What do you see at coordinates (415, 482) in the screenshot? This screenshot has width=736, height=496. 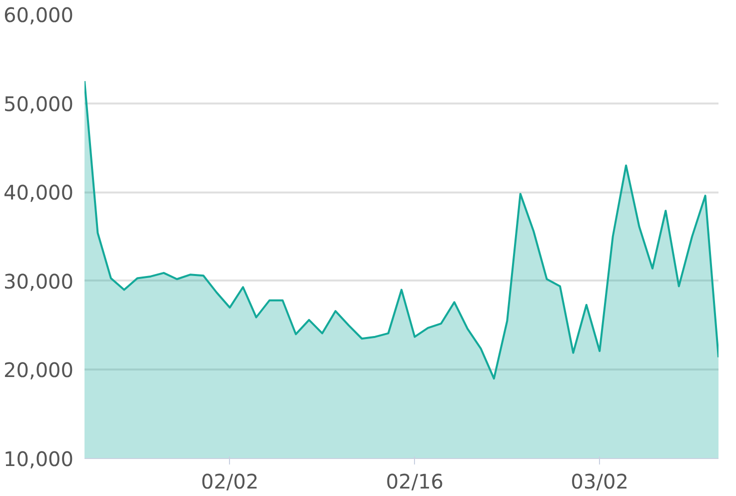 I see `x-tick-label: 02/16` at bounding box center [415, 482].